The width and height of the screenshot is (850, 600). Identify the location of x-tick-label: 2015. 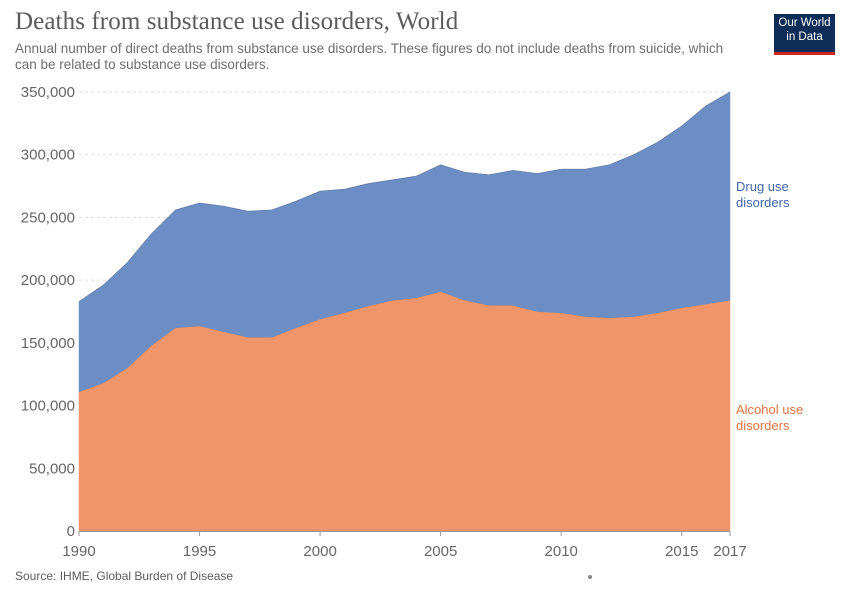
(681, 551).